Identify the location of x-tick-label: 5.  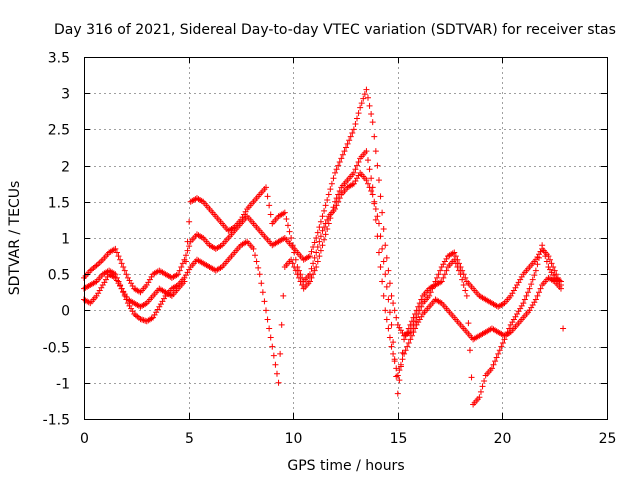
(189, 439).